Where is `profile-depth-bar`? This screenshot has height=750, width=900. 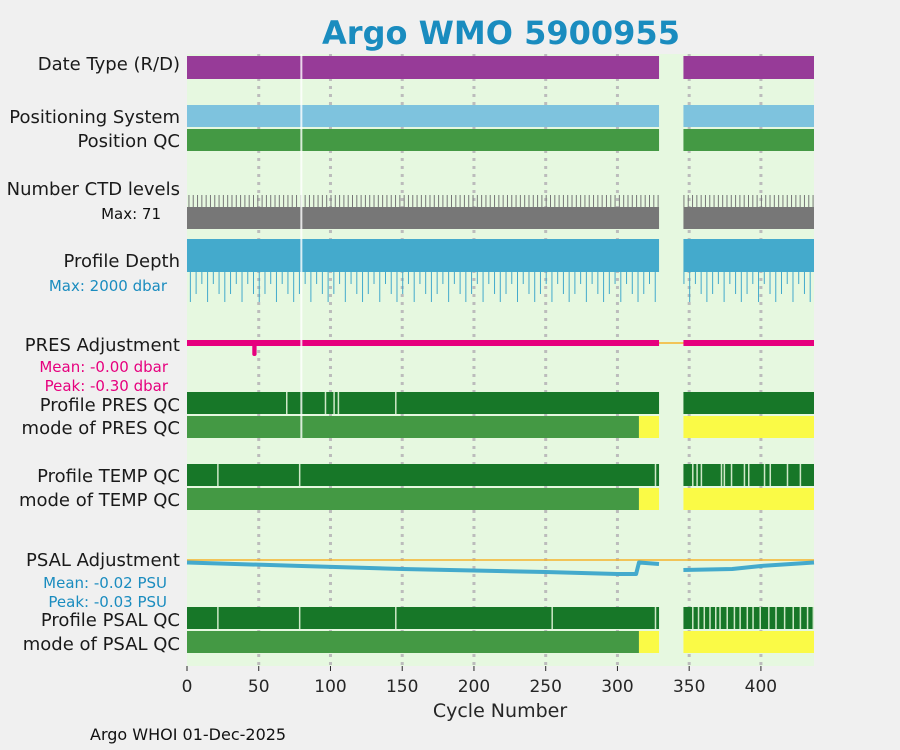
profile-depth-bar is located at coordinates (423, 255).